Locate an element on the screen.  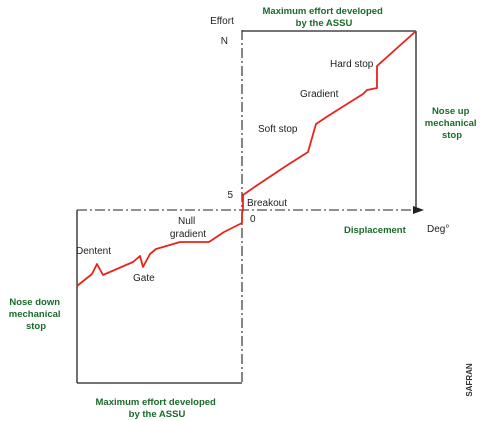
top-limit-label: Maximum effort developed by the ASSU is located at coordinates (324, 17).